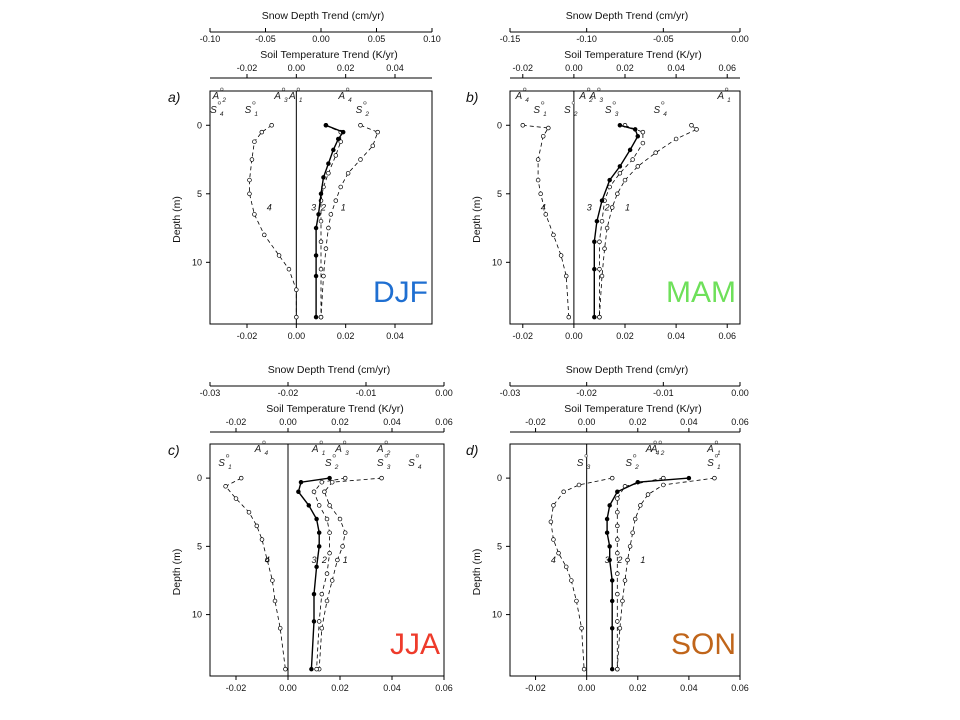  Describe the element at coordinates (335, 409) in the screenshot. I see `soil-temp-axis-title: Soil Temperature Trend (K/yr)` at that location.